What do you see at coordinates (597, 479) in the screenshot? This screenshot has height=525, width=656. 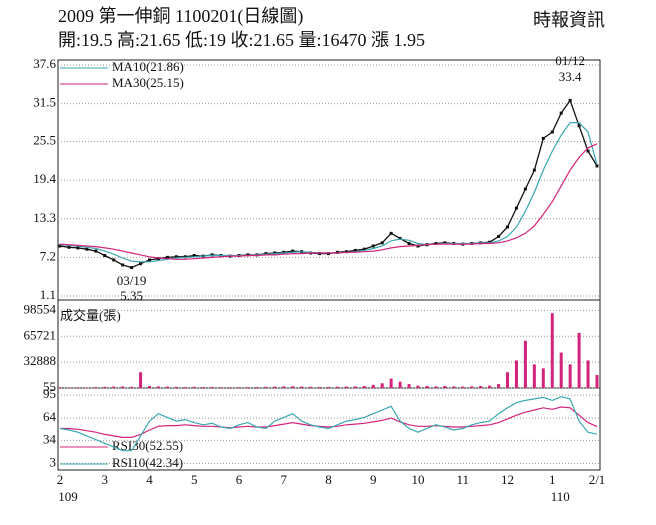 I see `x-tick-label: 2/1` at bounding box center [597, 479].